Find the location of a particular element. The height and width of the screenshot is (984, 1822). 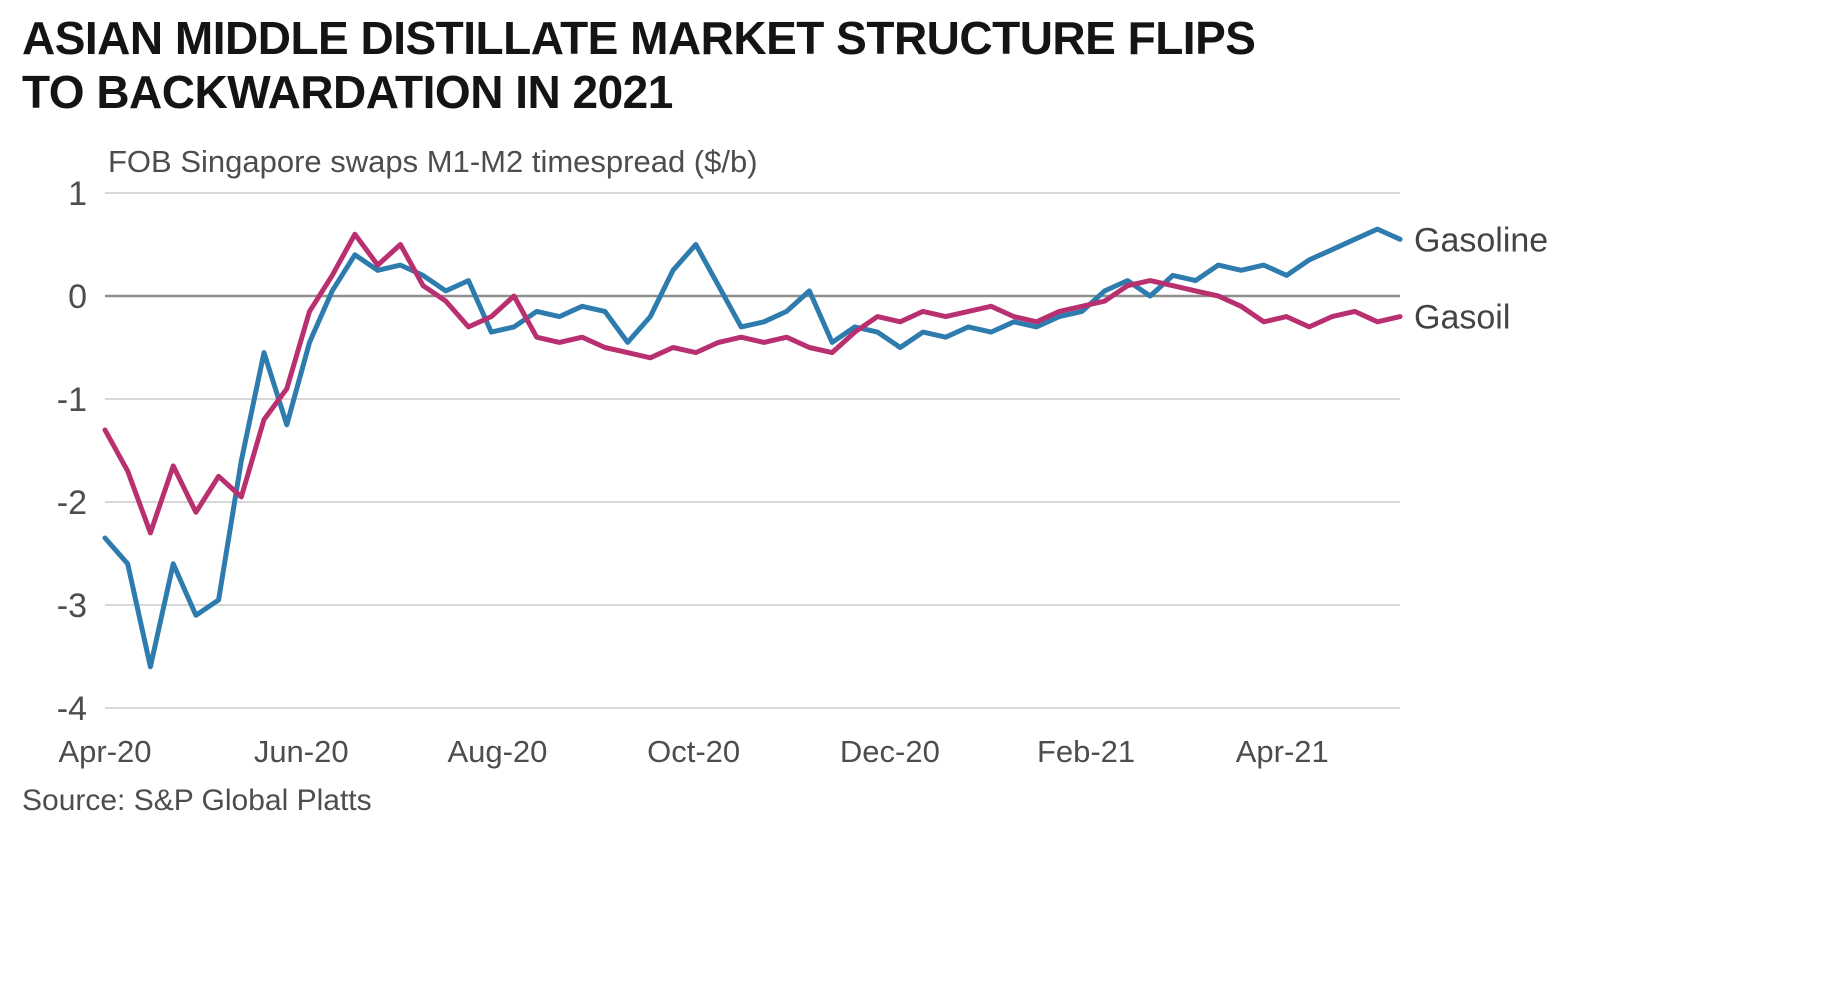

y-axis-tick-label: -1 is located at coordinates (72, 400).